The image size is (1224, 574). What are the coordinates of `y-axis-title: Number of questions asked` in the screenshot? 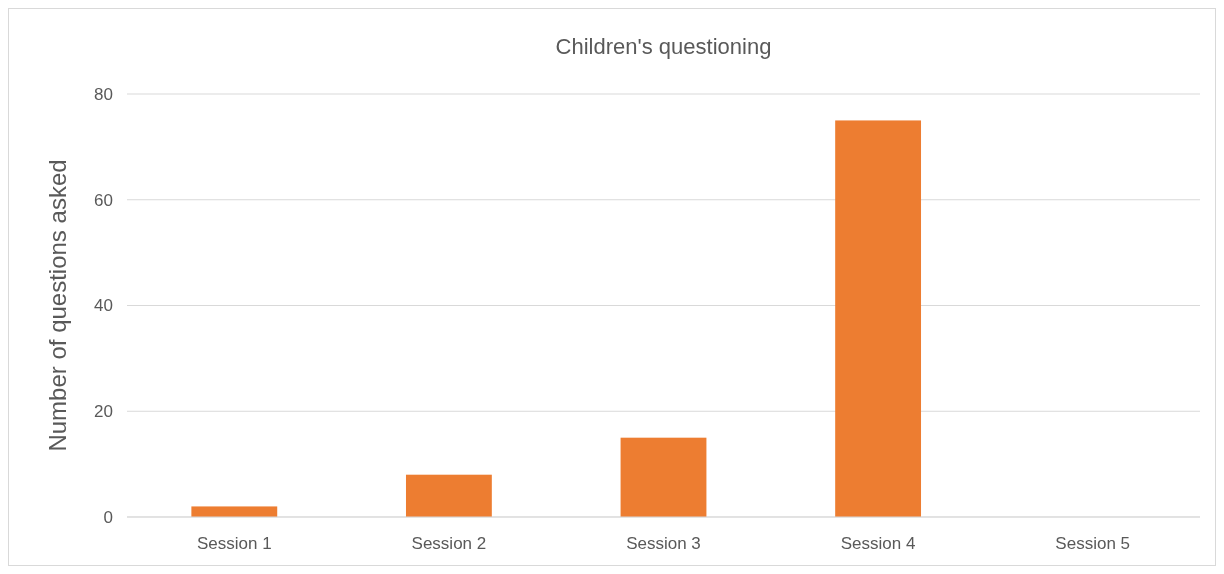 It's located at (57, 305).